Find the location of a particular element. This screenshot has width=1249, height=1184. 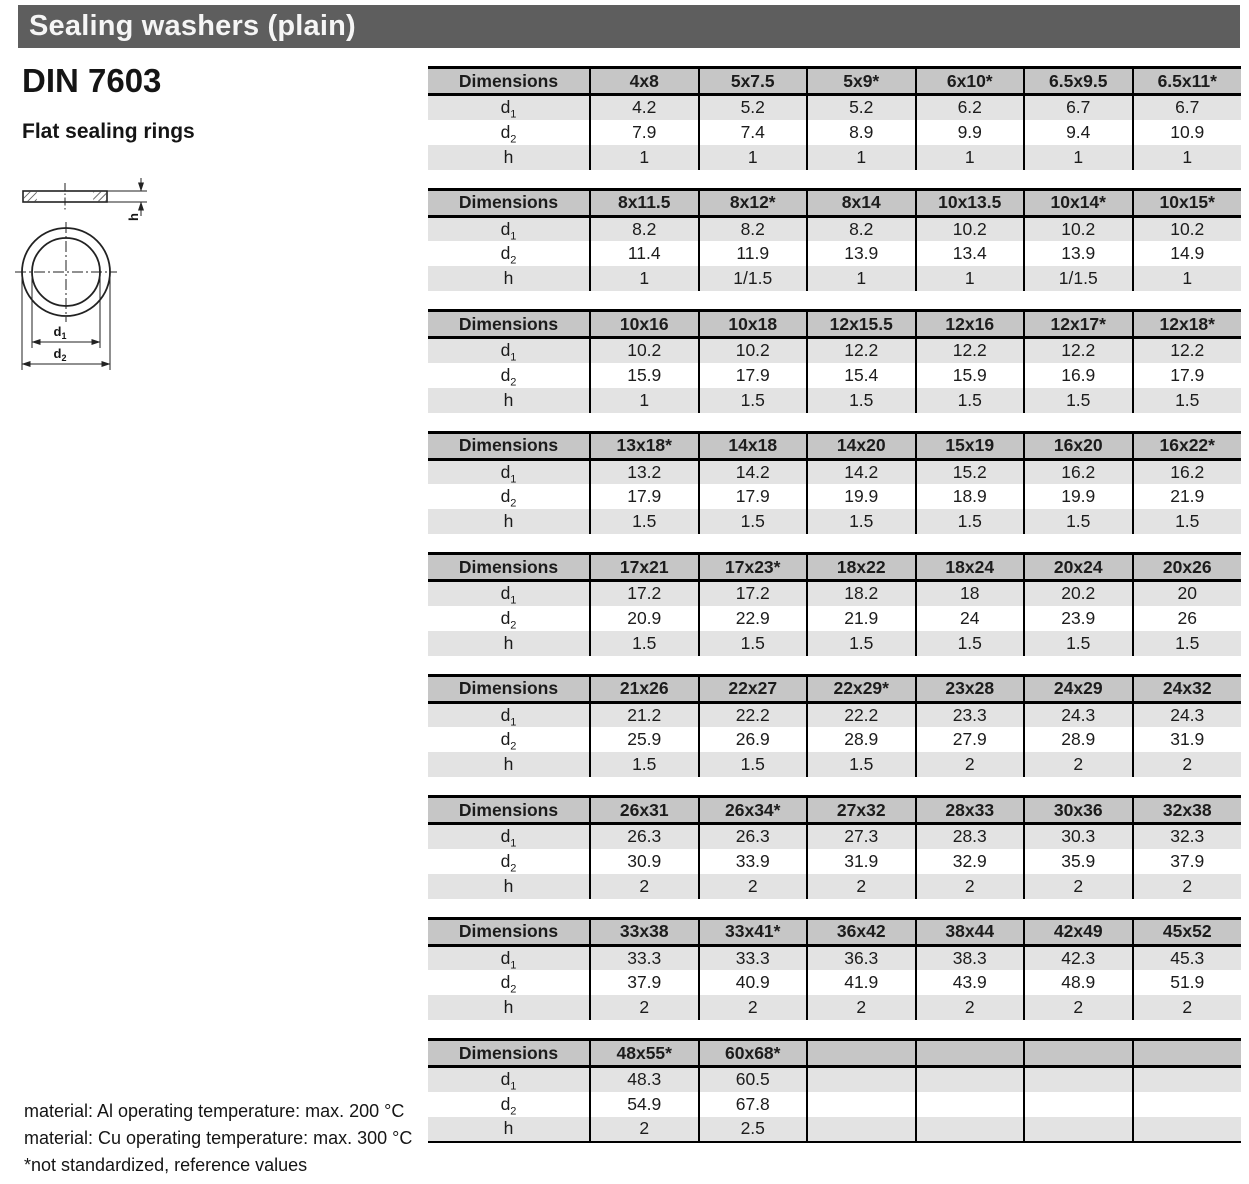

table-cell: 48.9 is located at coordinates (1078, 982).